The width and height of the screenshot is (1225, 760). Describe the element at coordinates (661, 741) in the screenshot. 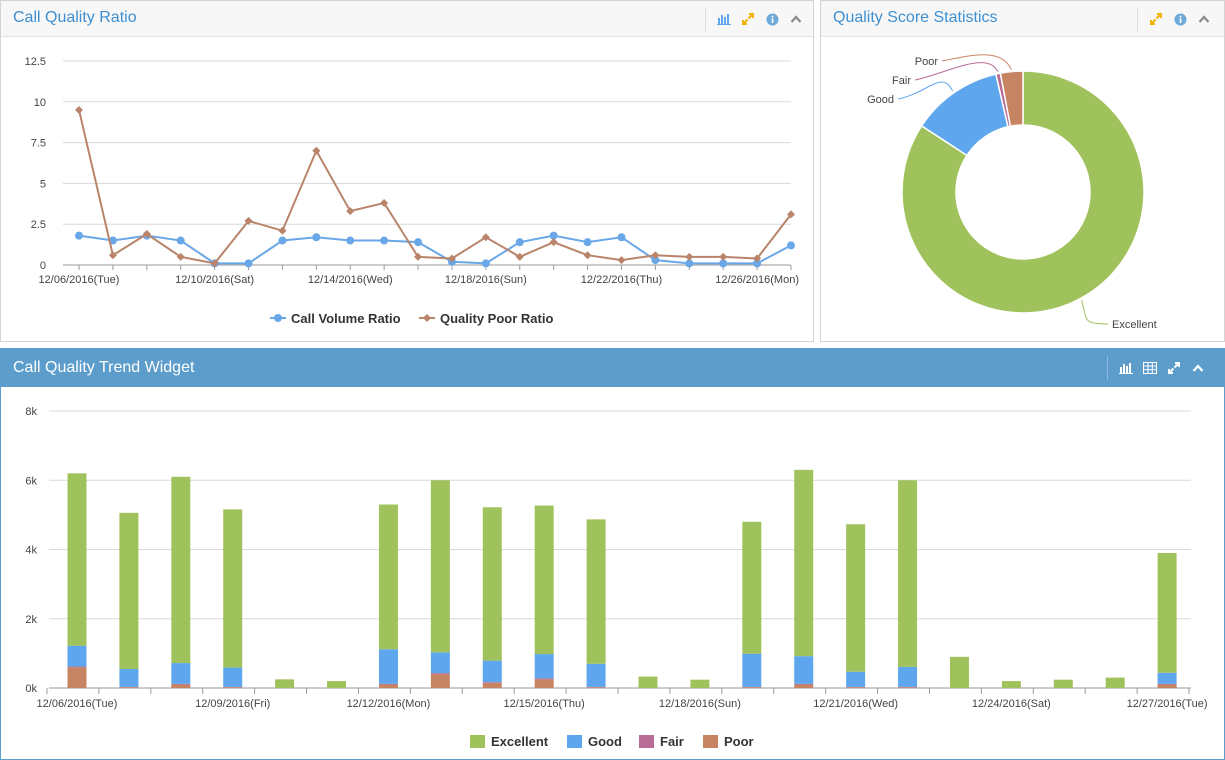

I see `legend-item: Fair` at that location.